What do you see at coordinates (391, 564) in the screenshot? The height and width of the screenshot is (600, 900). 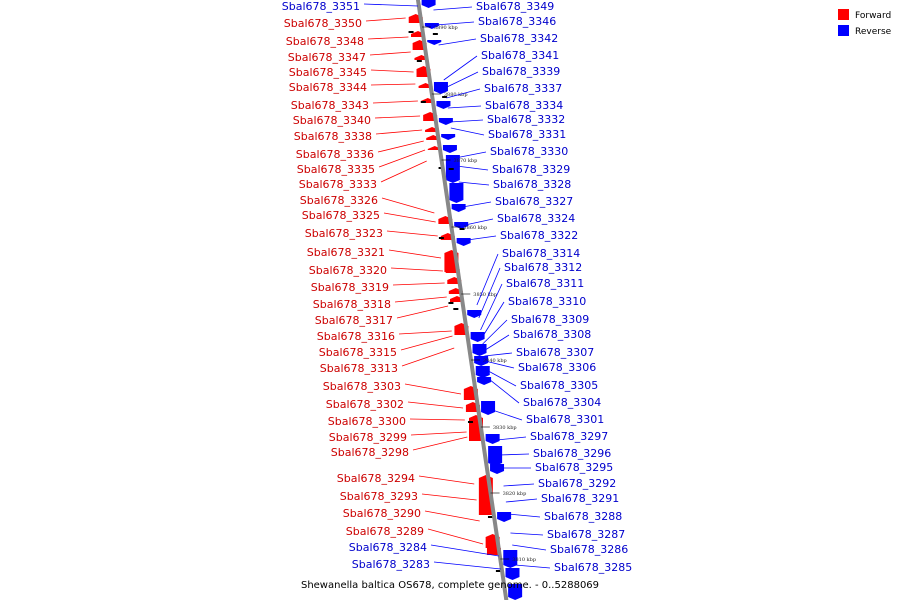 I see `gene-label-left: Sbal678_3283` at bounding box center [391, 564].